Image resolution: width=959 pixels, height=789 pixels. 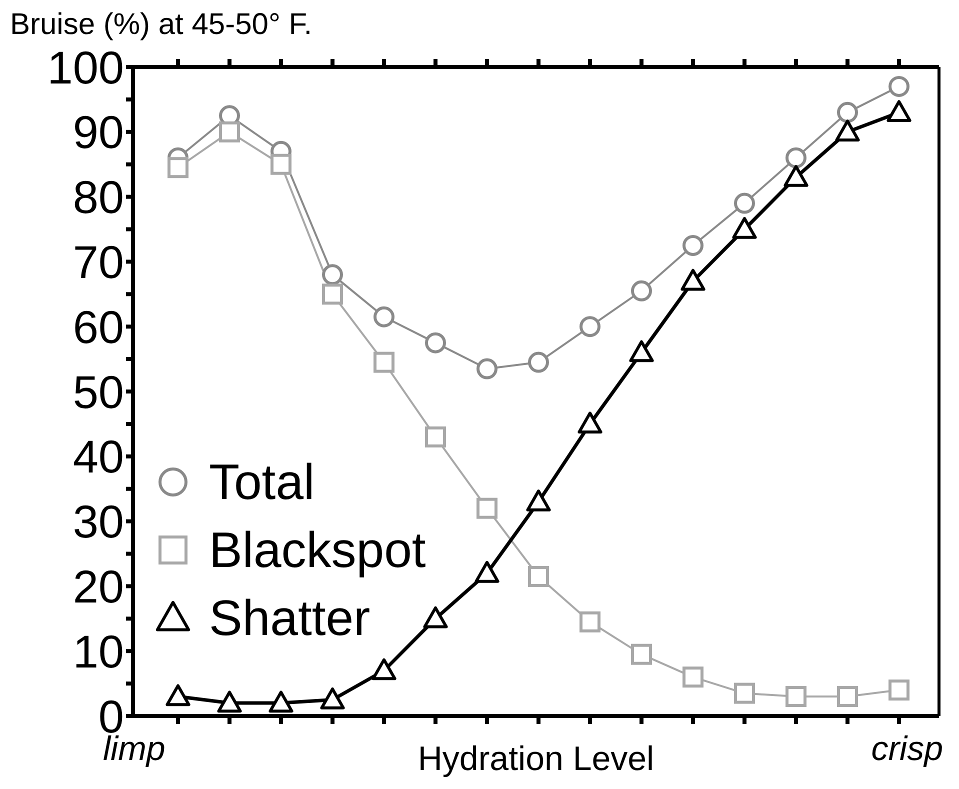 I want to click on y-tick-label: 60, so click(x=98, y=326).